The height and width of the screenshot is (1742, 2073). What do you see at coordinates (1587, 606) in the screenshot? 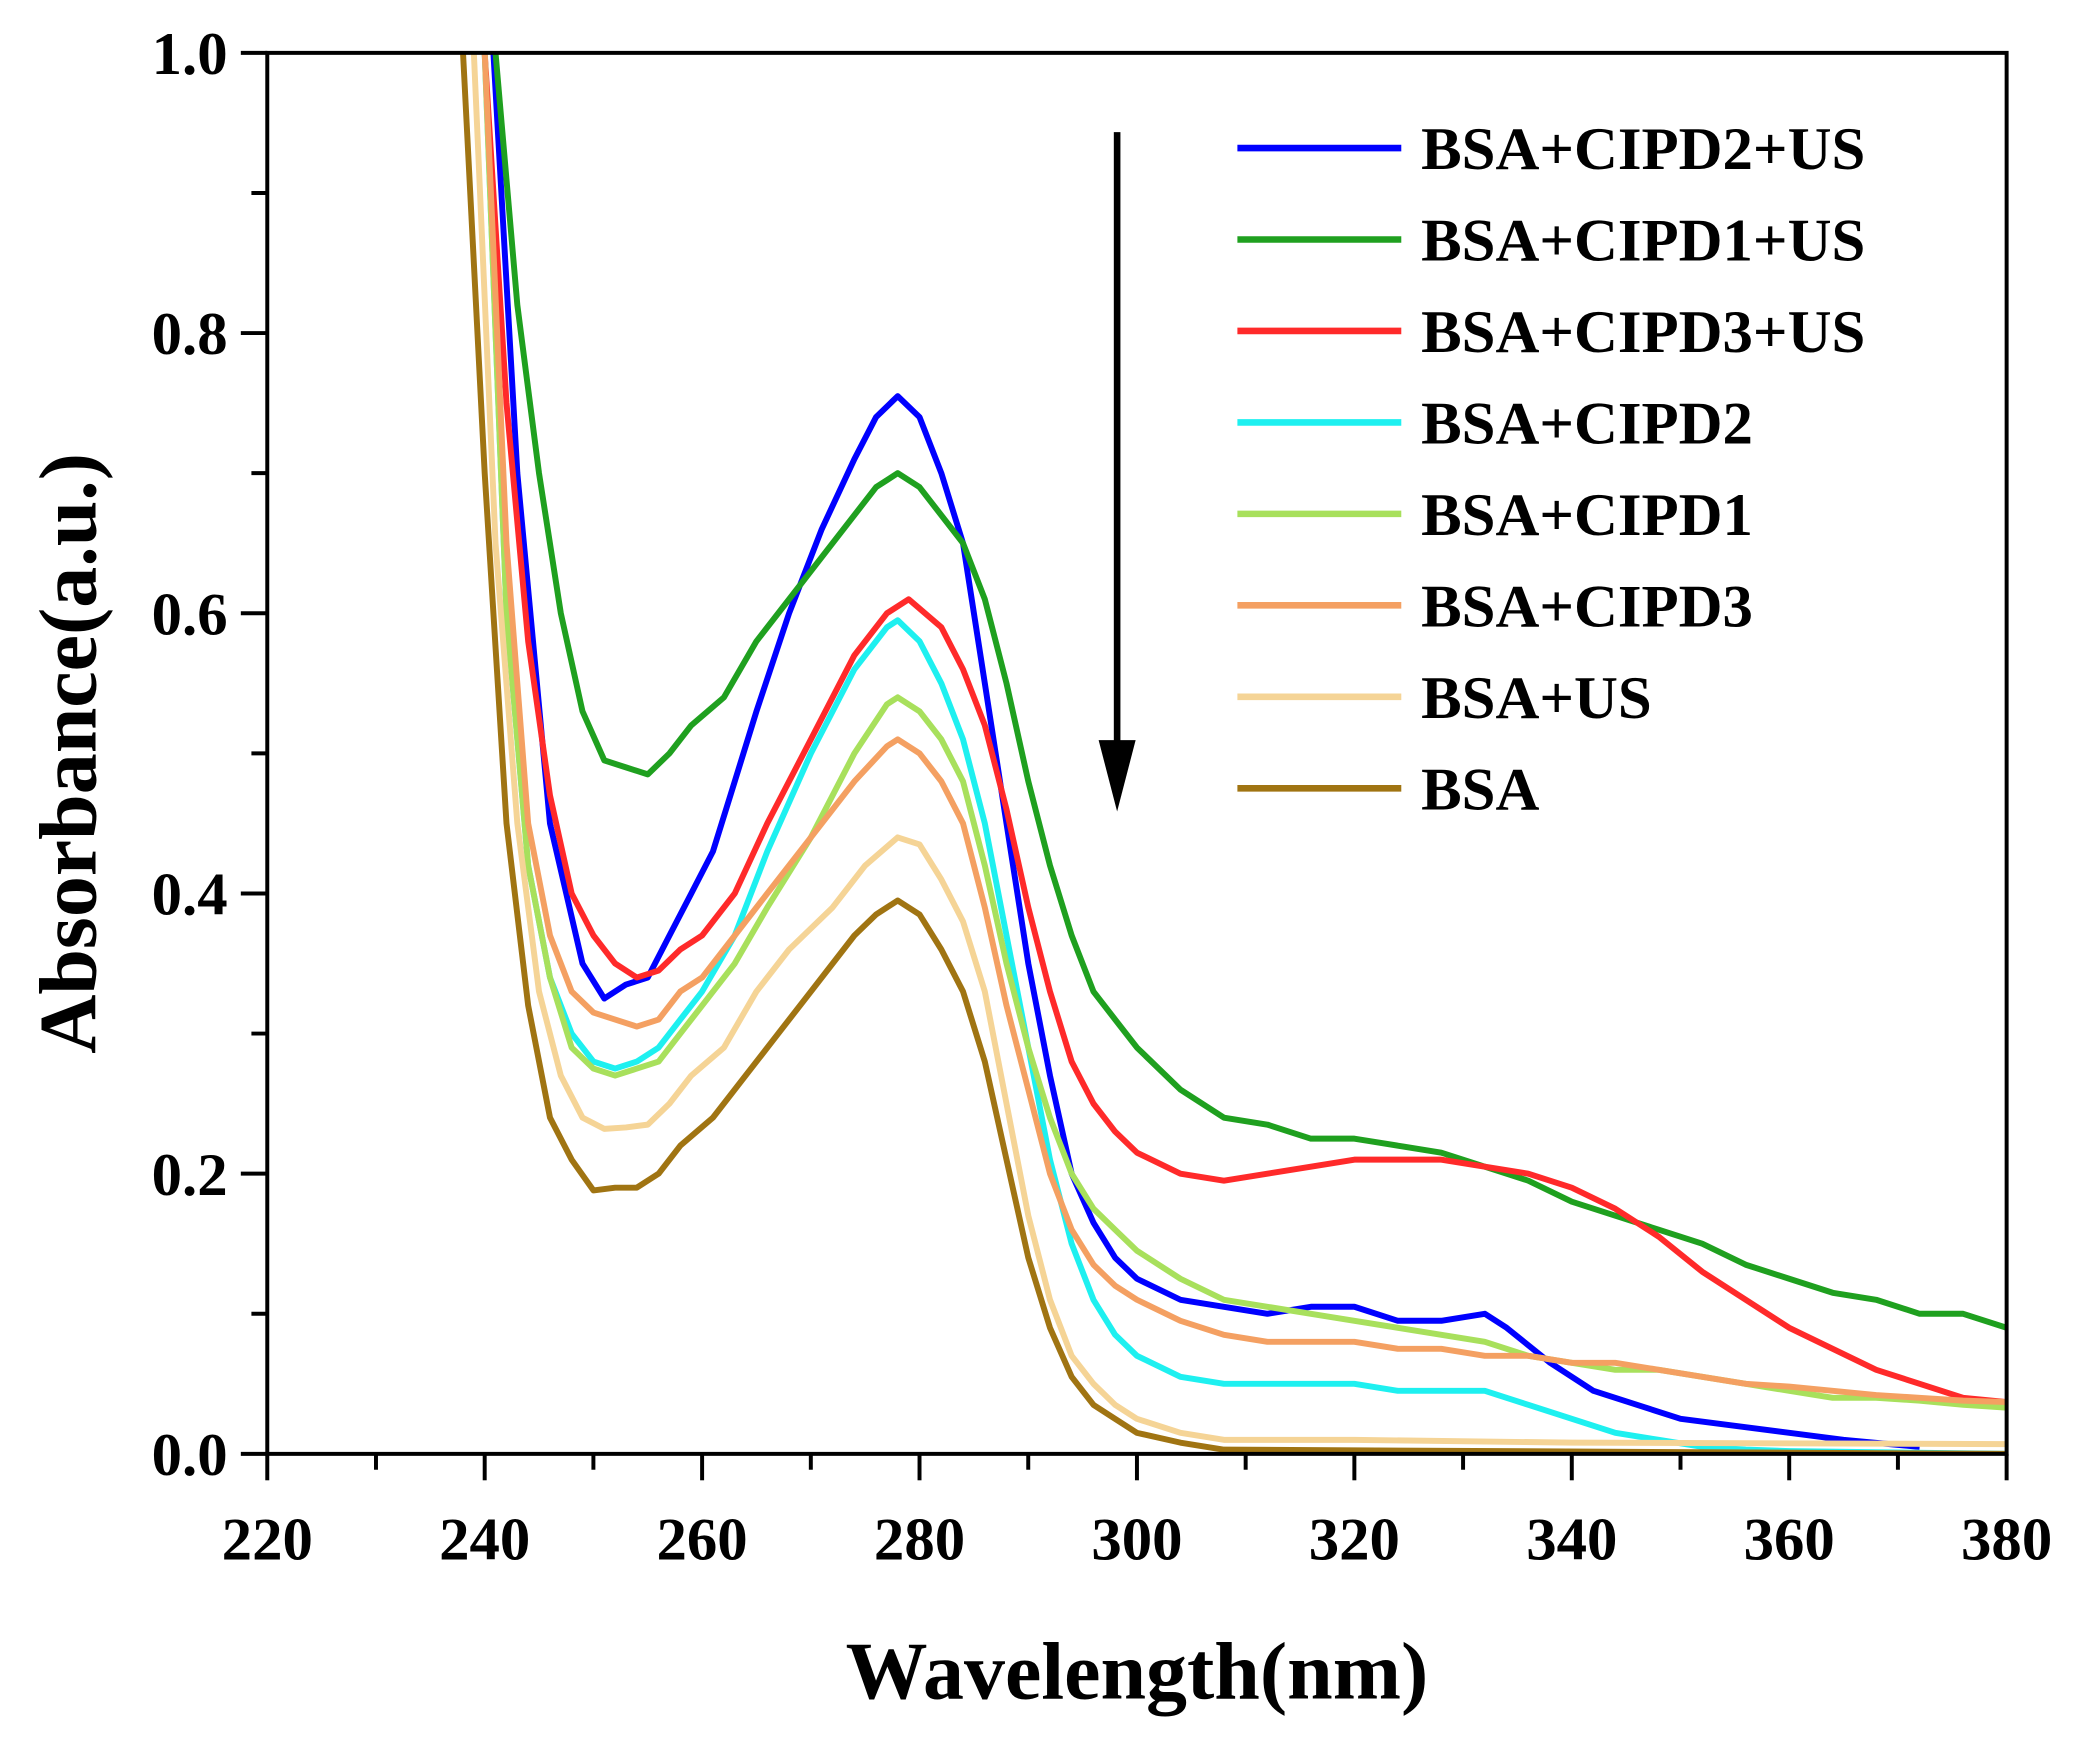
I see `legend-label: BSA+CIPD3` at bounding box center [1587, 606].